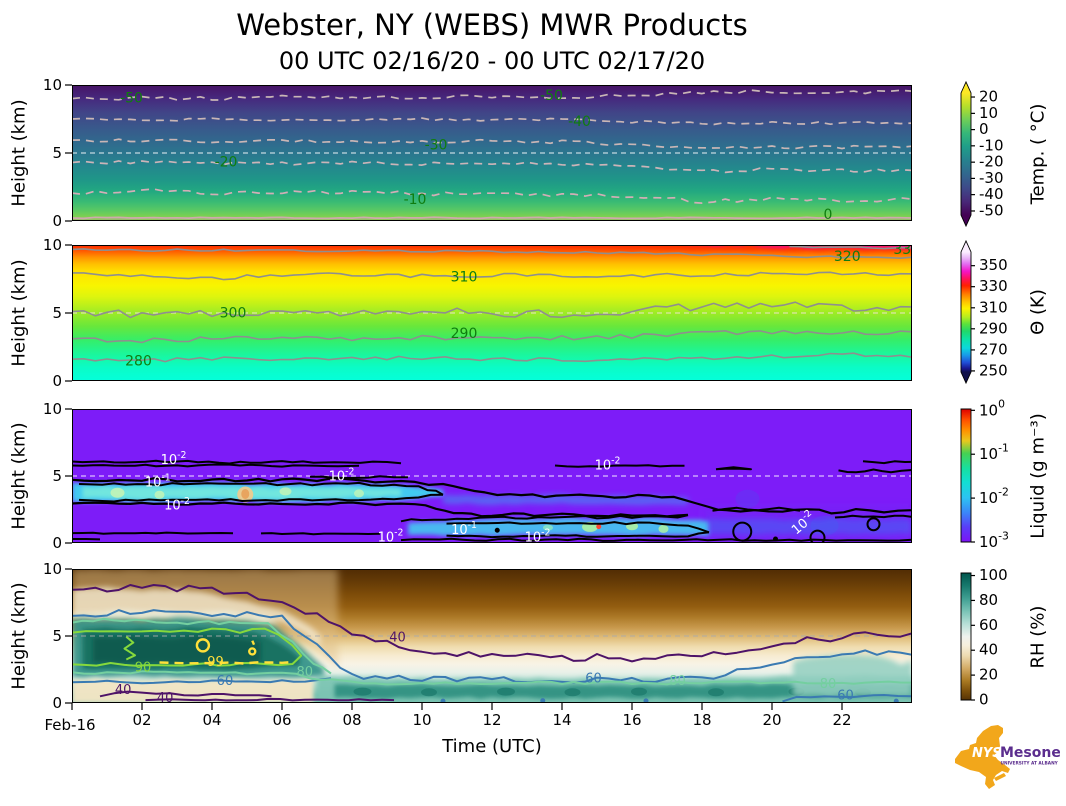  Describe the element at coordinates (991, 210) in the screenshot. I see `colorbar-tick-label-temperature: -50` at that location.